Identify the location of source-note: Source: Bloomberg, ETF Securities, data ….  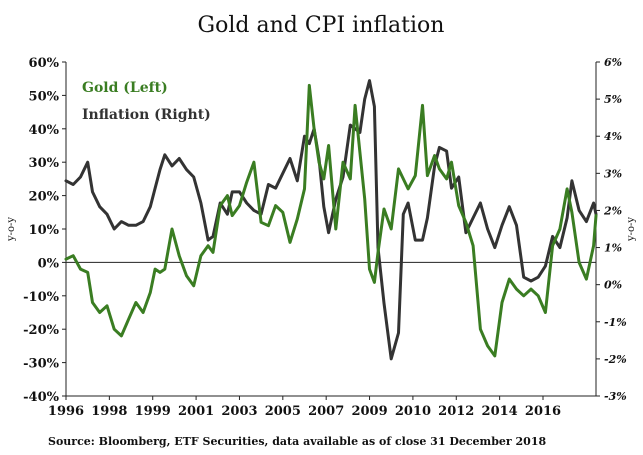
(297, 441).